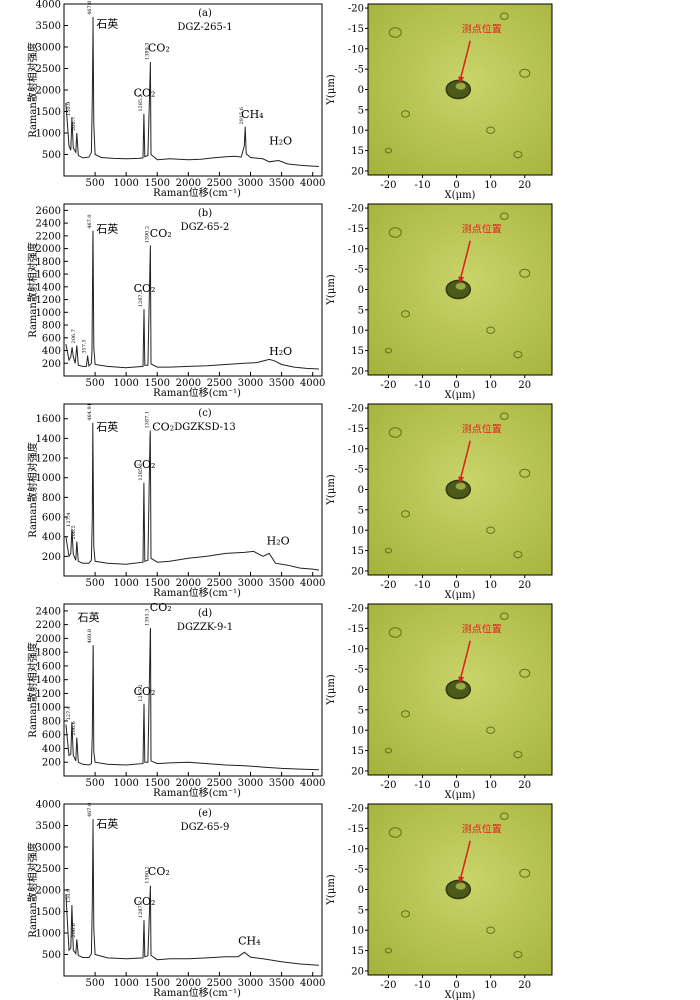 This screenshot has height=1000, width=700. What do you see at coordinates (422, 985) in the screenshot?
I see `photo-x-tick-label: -10` at bounding box center [422, 985].